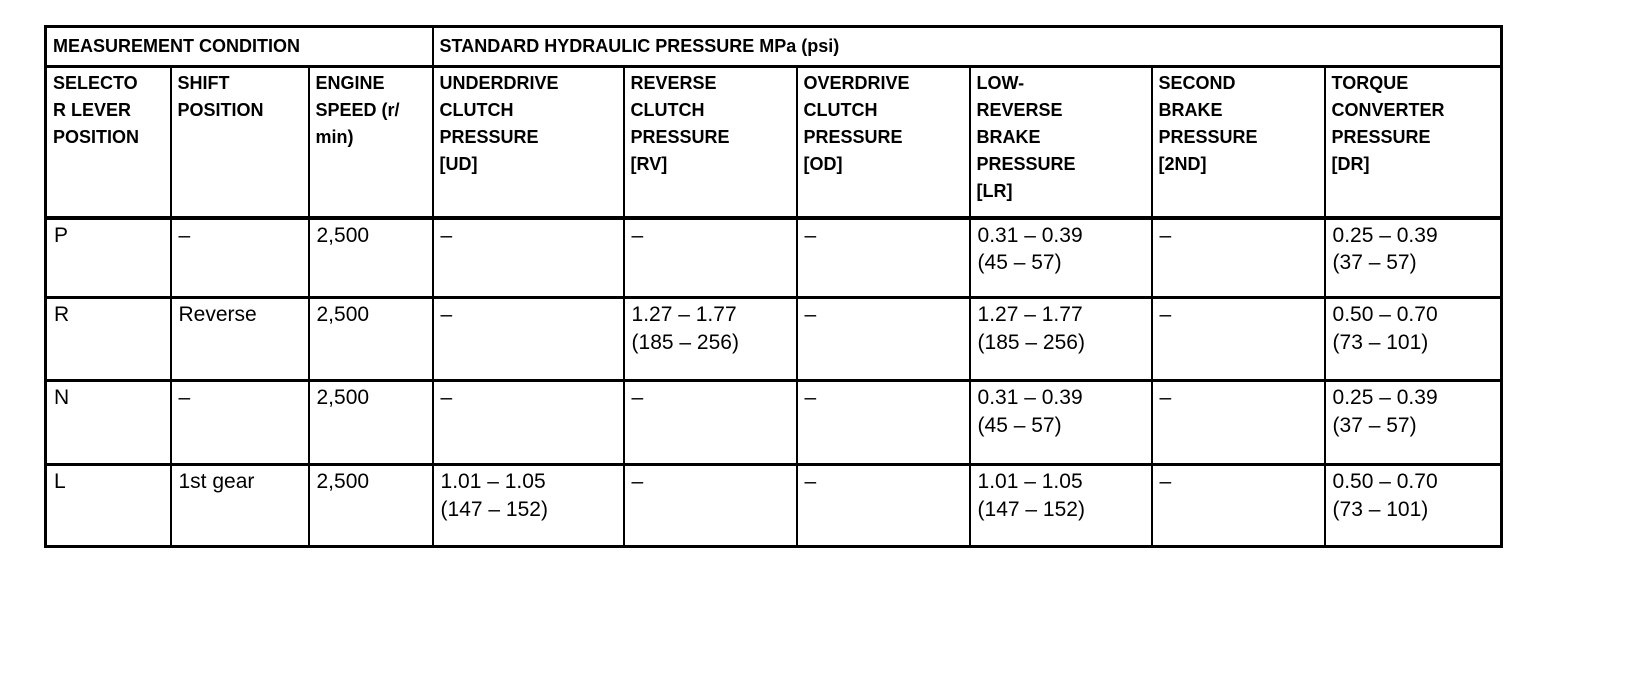 The width and height of the screenshot is (1648, 700). Describe the element at coordinates (1060, 142) in the screenshot. I see `col-header-low-reverse-brake-pressure: LOW- REVERSE BRAKE PRESSURE [LR]` at that location.